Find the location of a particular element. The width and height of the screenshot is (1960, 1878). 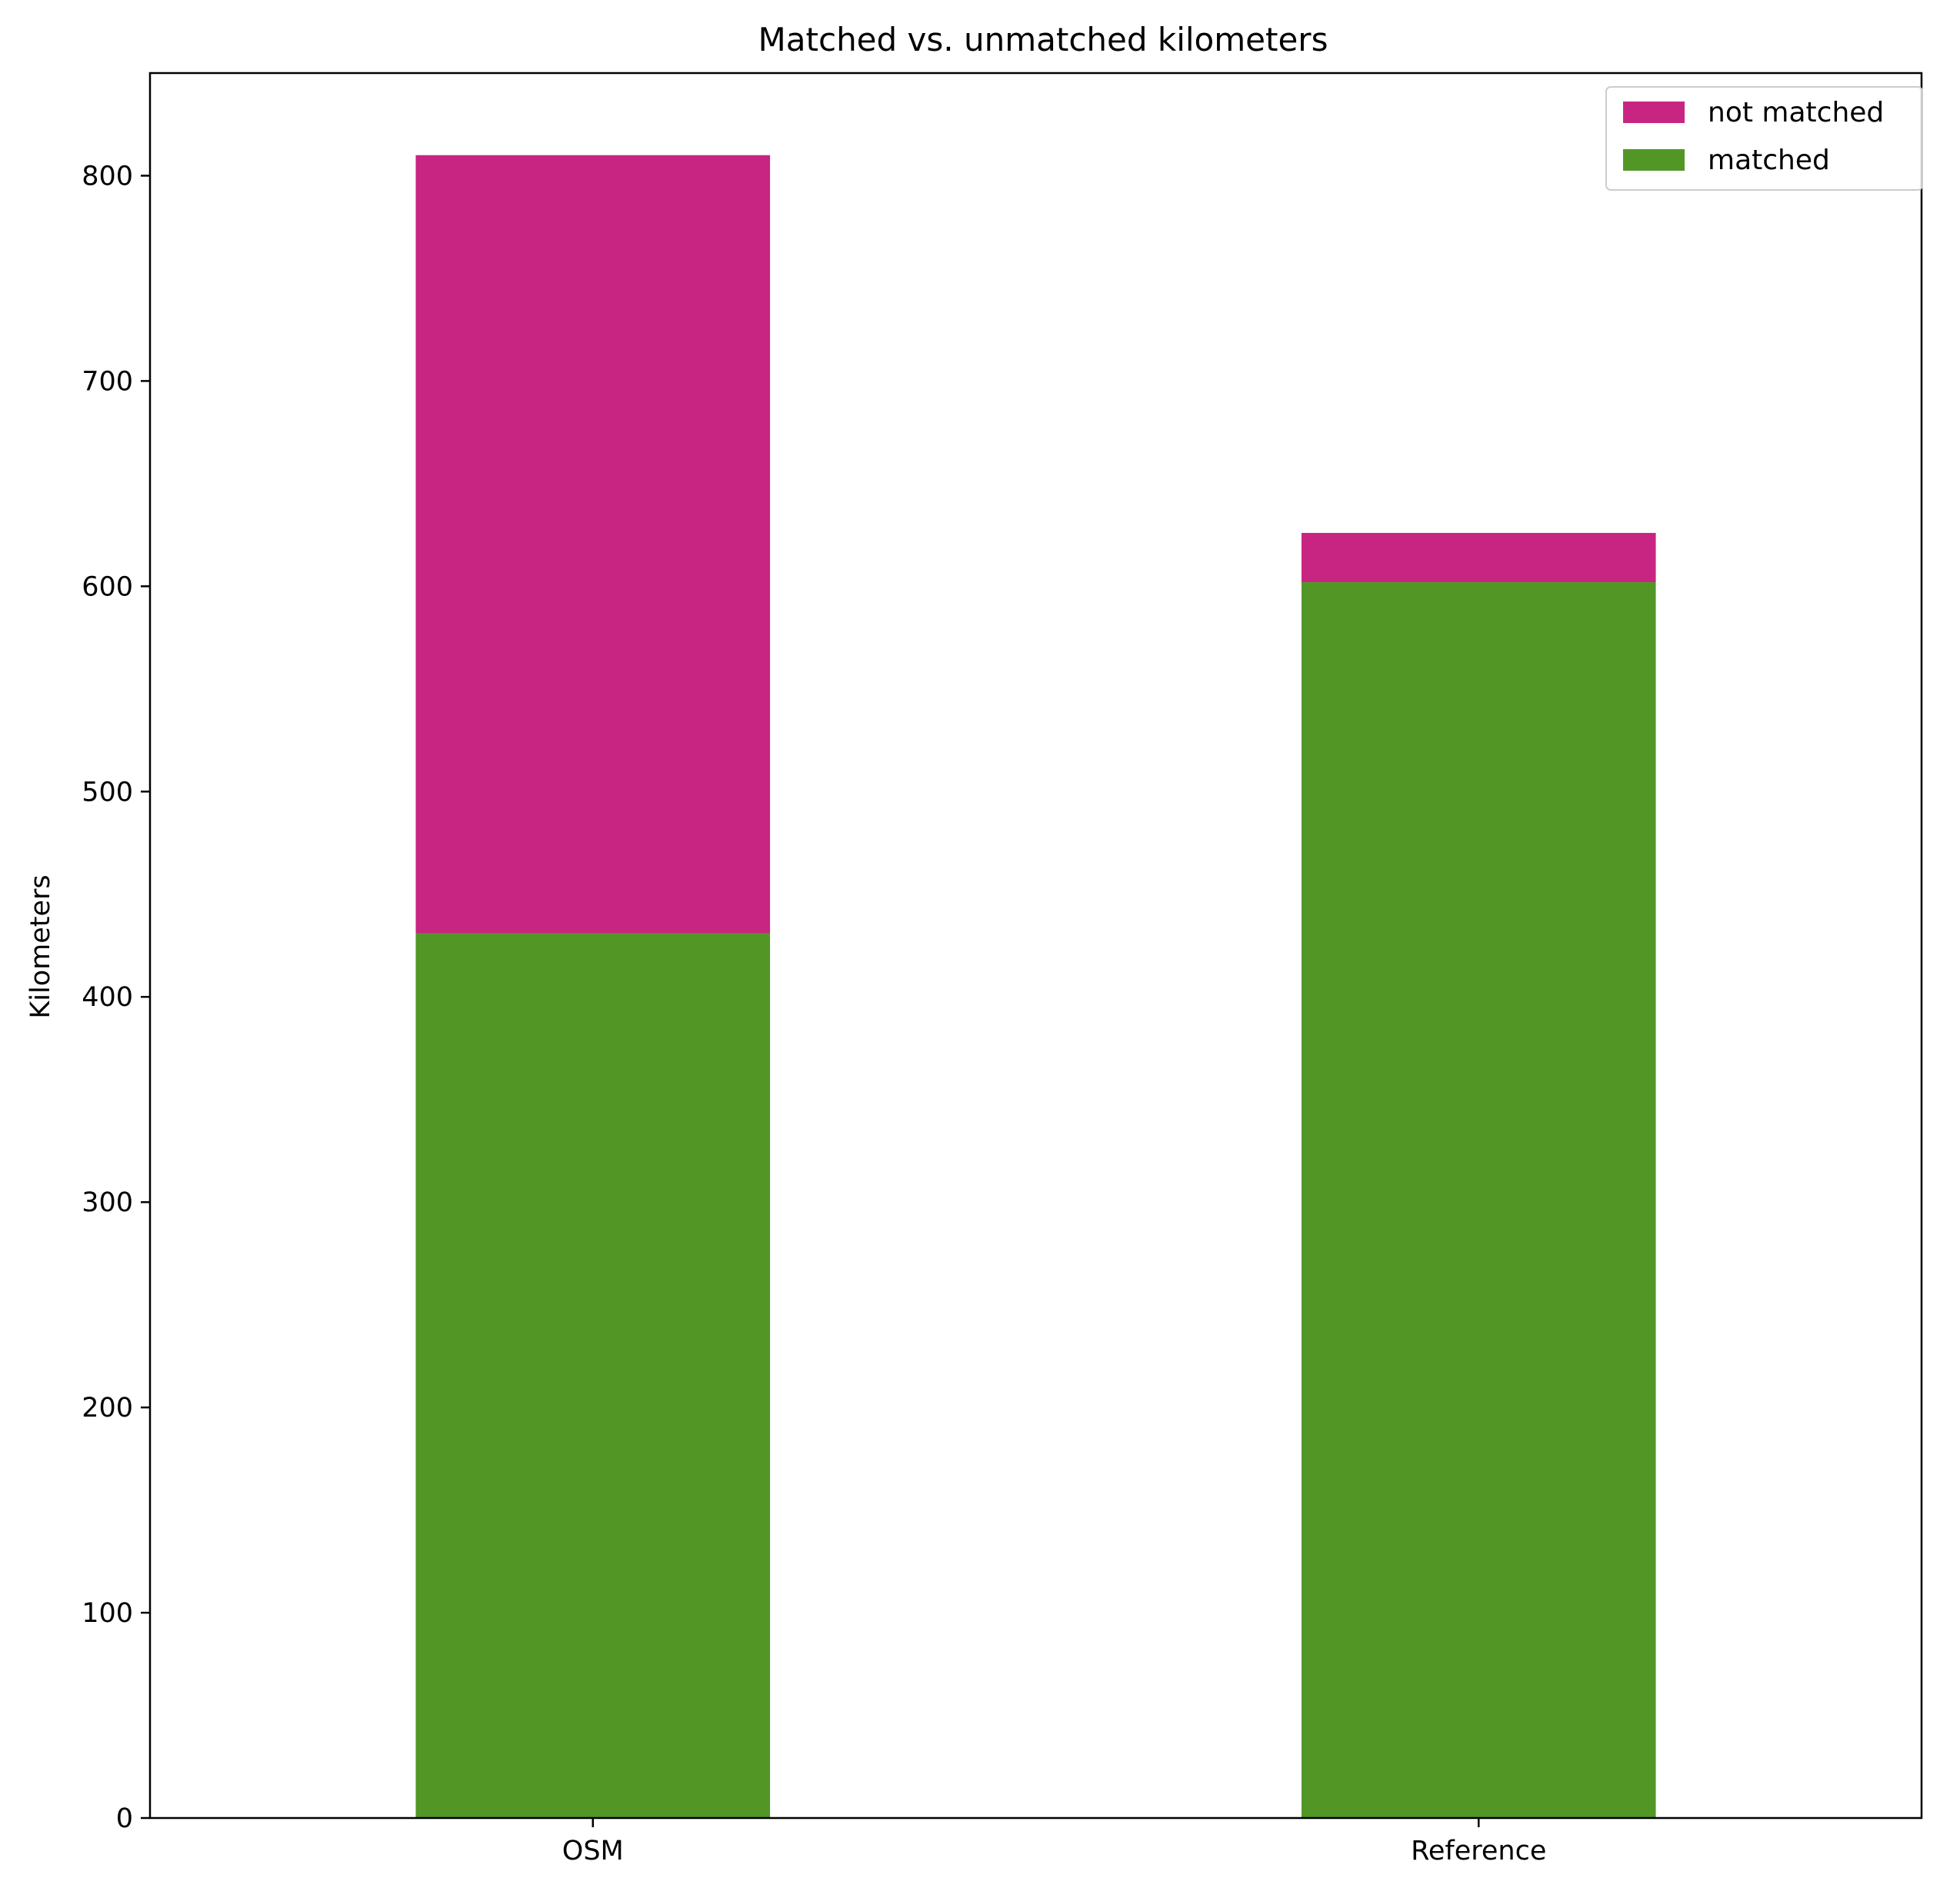

bar-osm-matched is located at coordinates (593, 1375).